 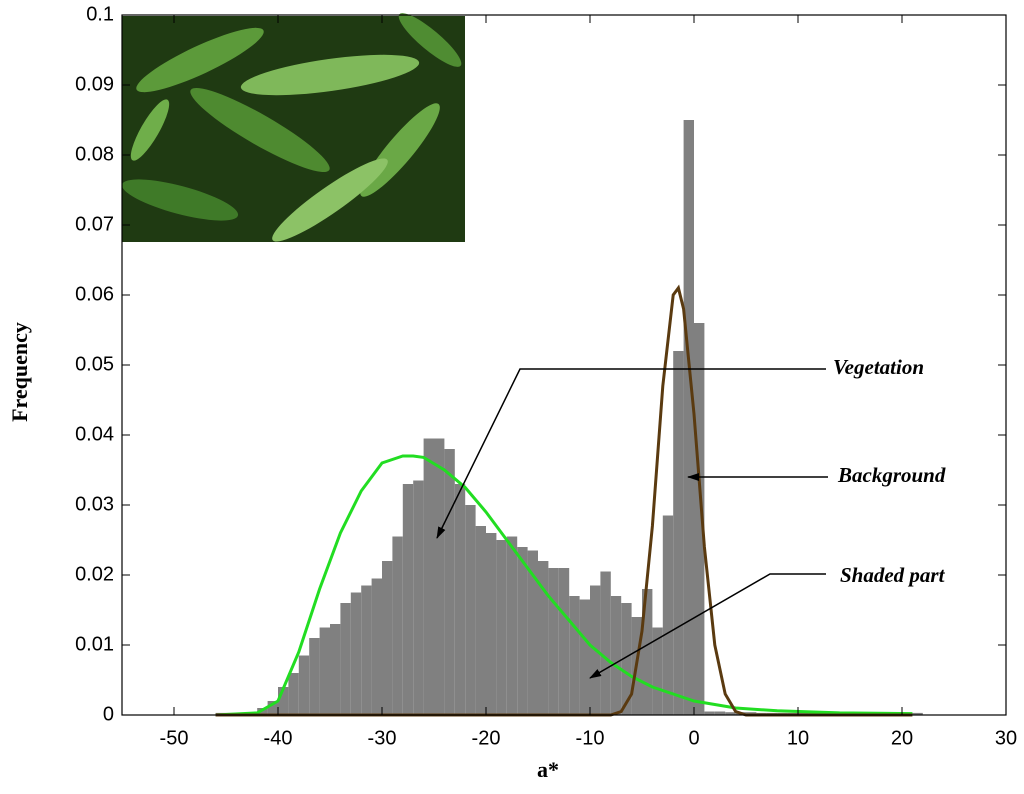 What do you see at coordinates (382, 738) in the screenshot?
I see `x-tick-label: -30` at bounding box center [382, 738].